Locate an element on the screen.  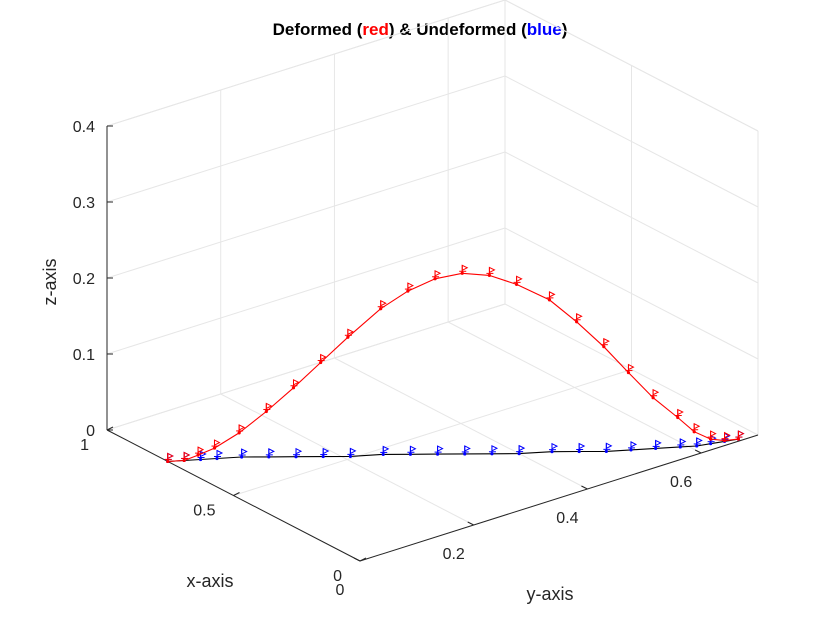
z-axis-label: z-axis is located at coordinates (50, 281).